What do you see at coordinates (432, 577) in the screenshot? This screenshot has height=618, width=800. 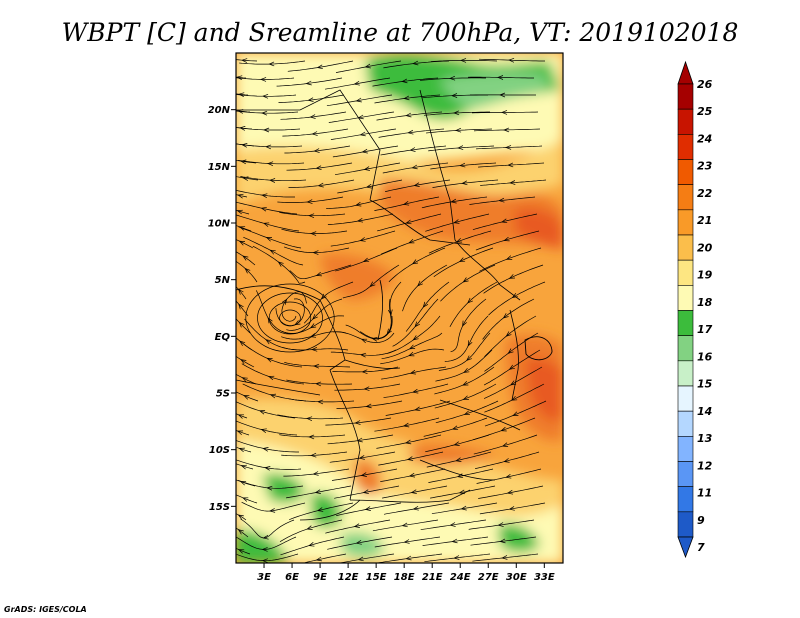 I see `lon-tick-label: 21E` at bounding box center [432, 577].